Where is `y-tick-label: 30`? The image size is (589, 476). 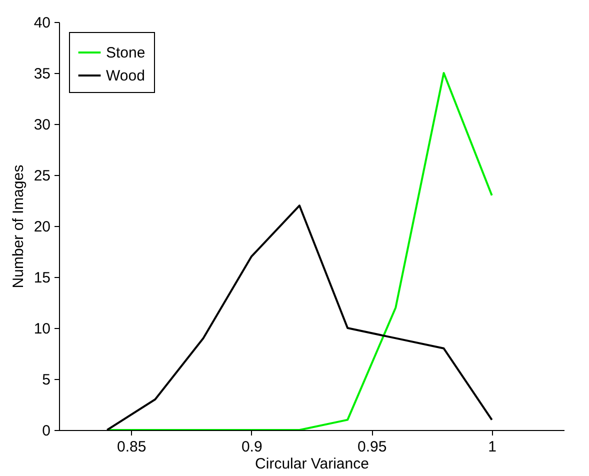 y-tick-label: 30 is located at coordinates (42, 125).